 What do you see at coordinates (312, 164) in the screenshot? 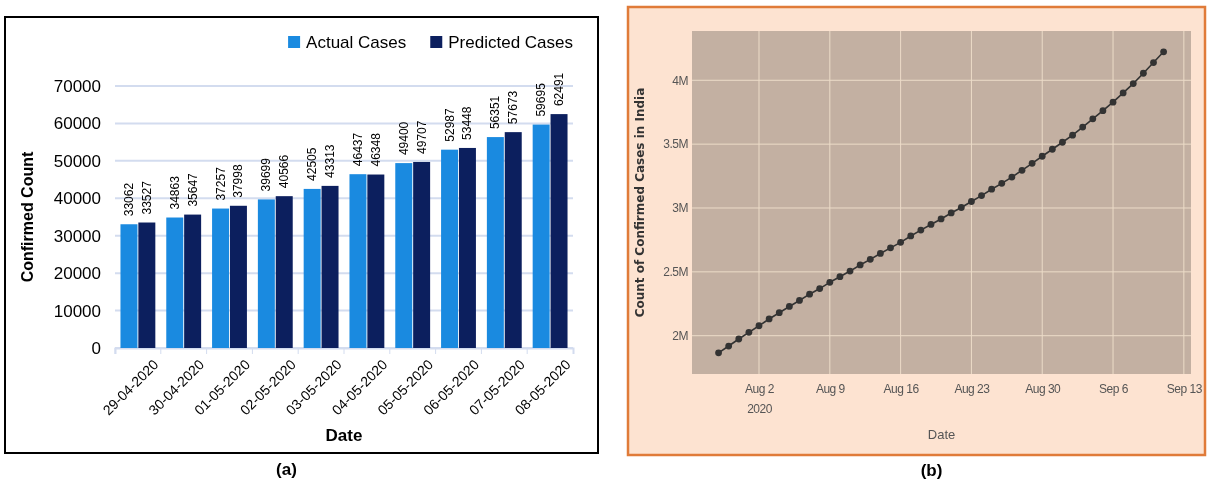
I see `data-label: 42505` at bounding box center [312, 164].